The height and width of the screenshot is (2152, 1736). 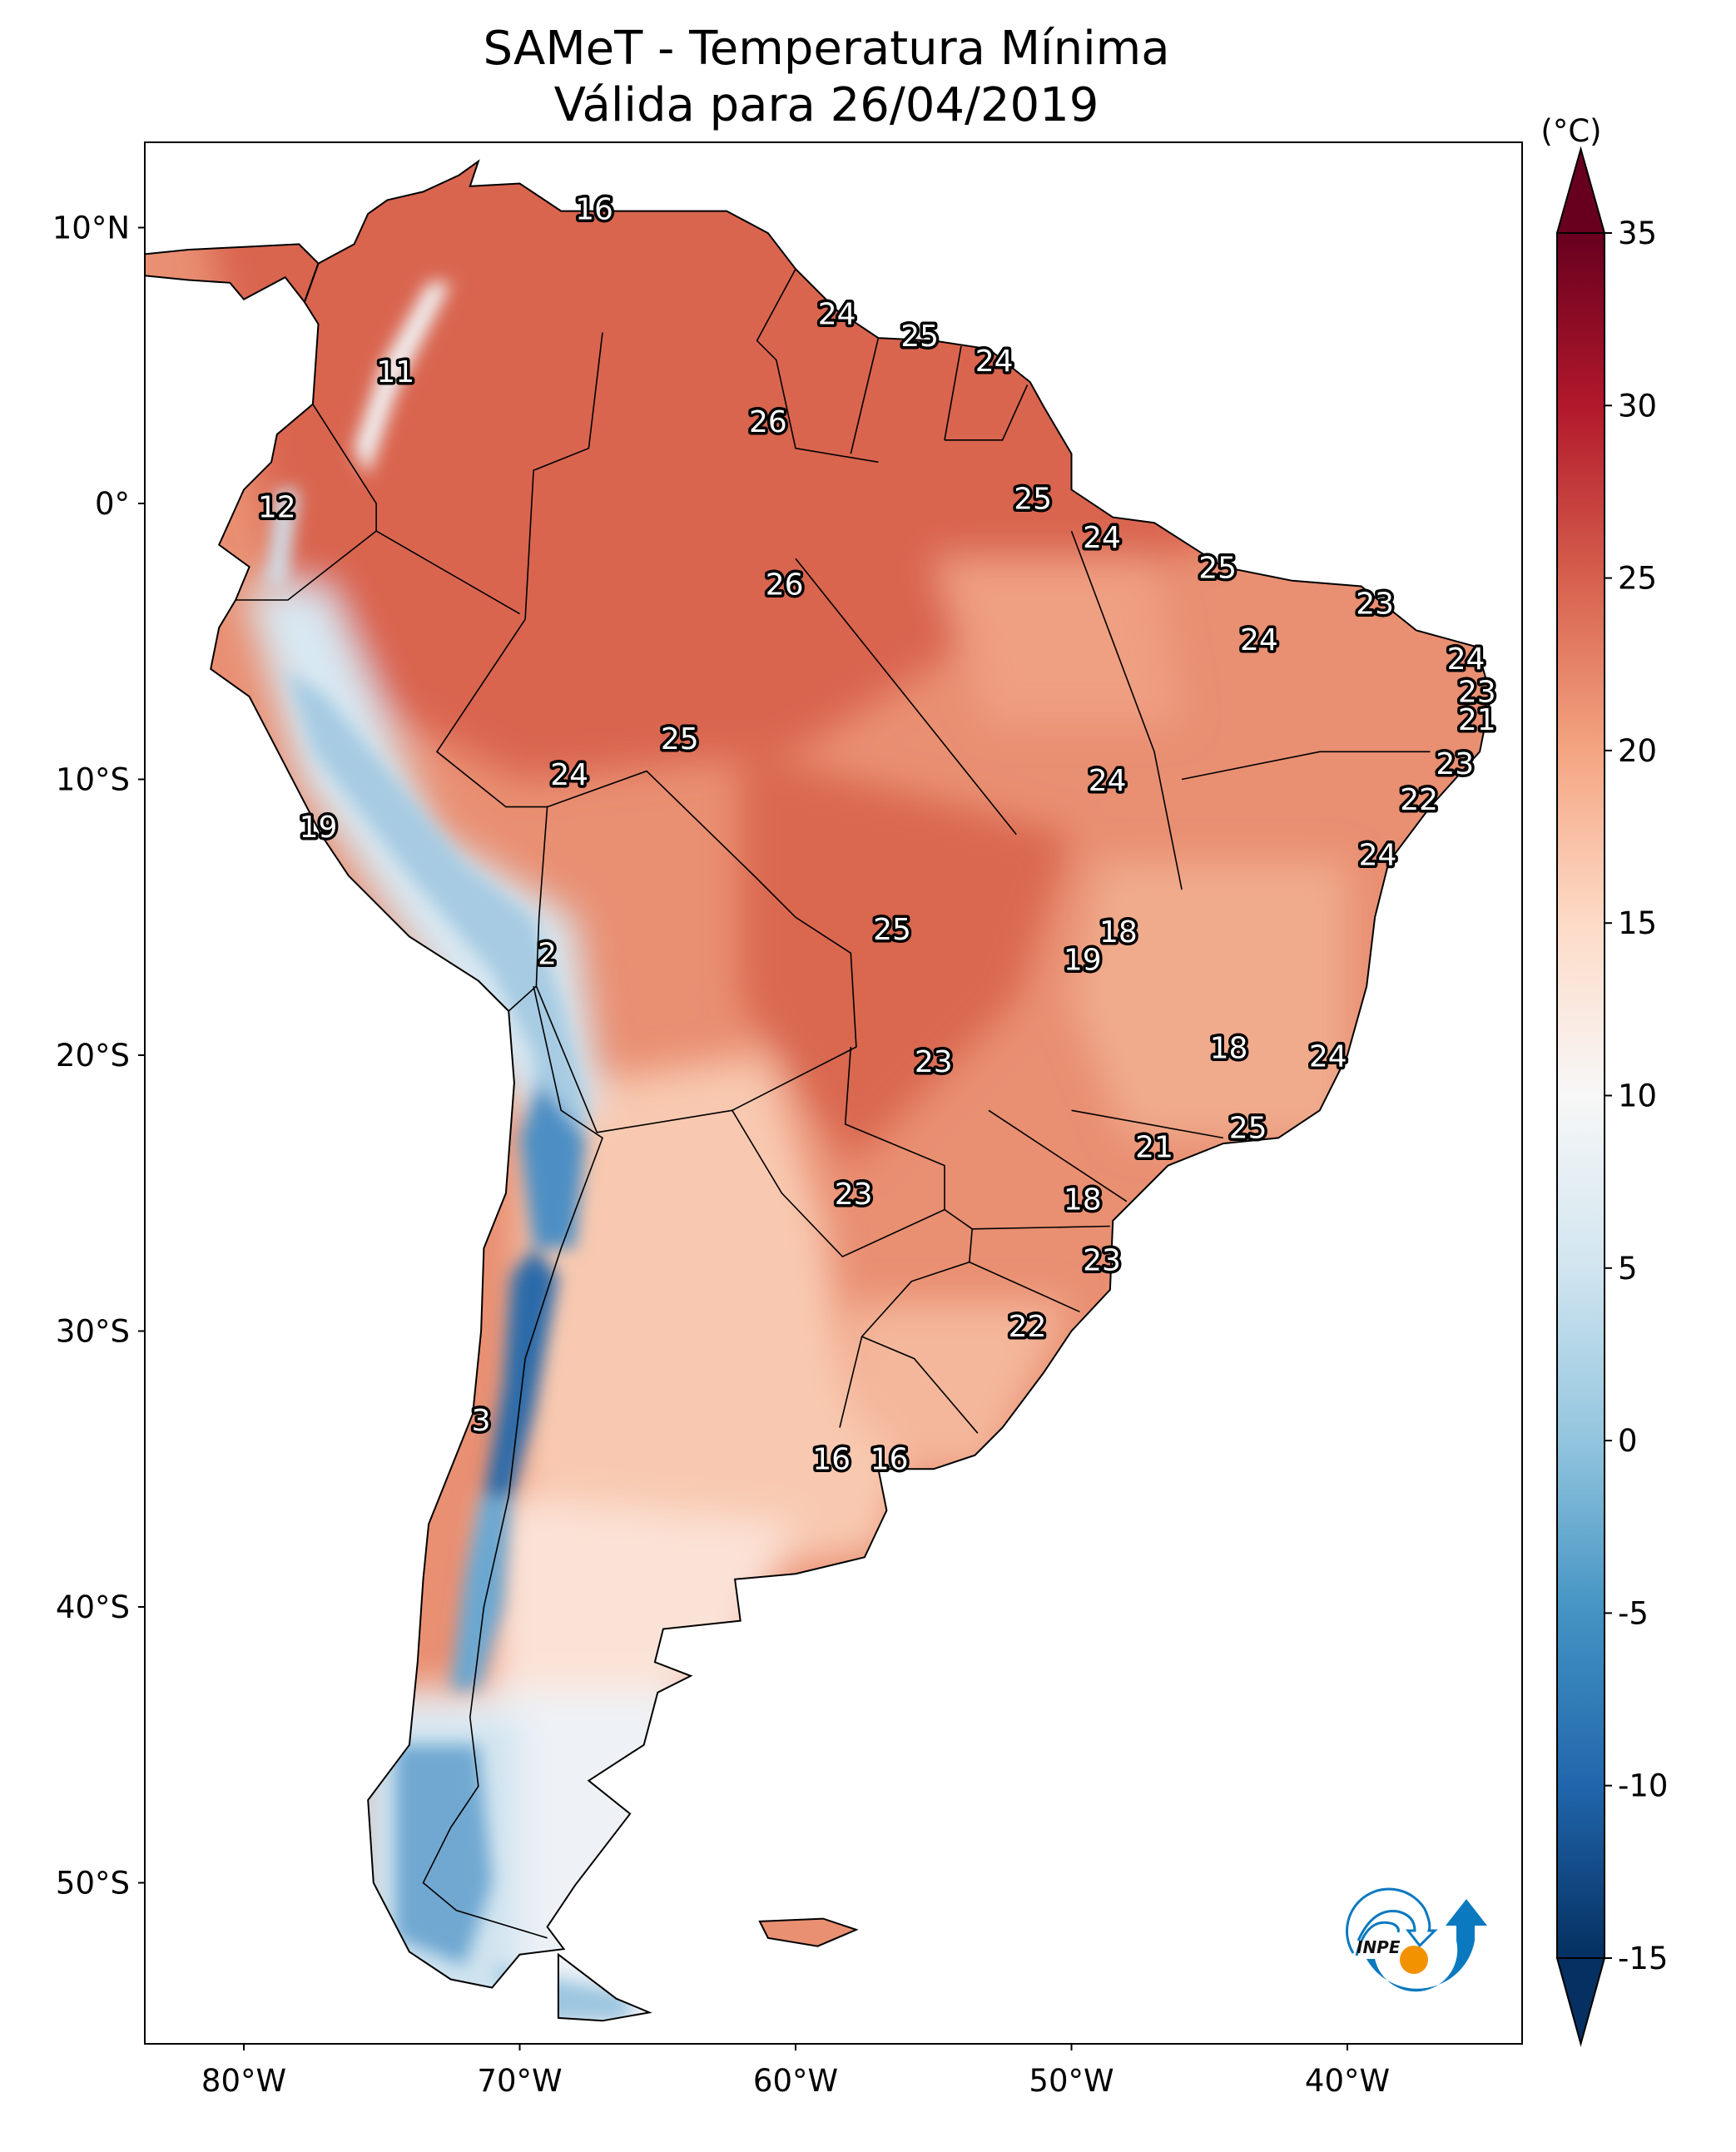 What do you see at coordinates (1643, 1786) in the screenshot?
I see `colorbar-tick-label: -10` at bounding box center [1643, 1786].